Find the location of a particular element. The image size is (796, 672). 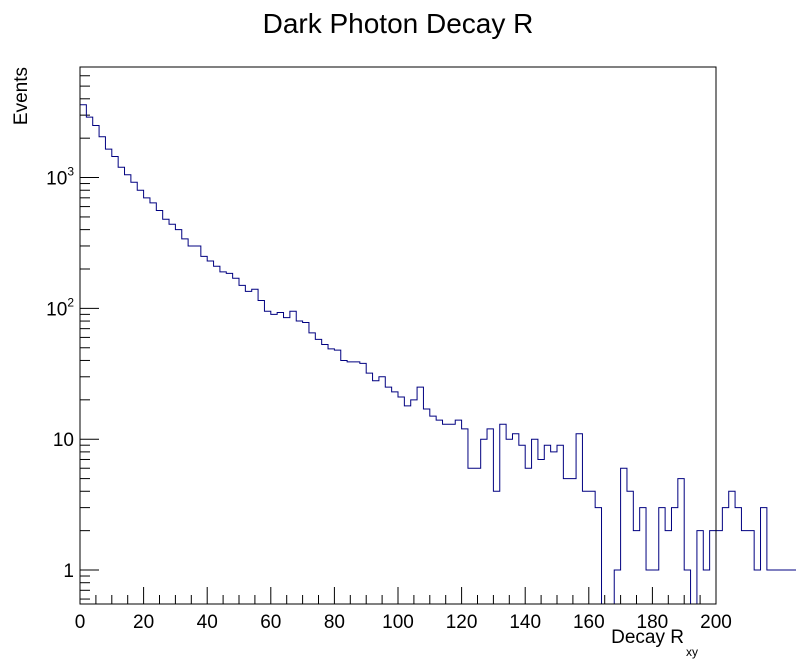

y-axis-label: Events is located at coordinates (21, 96).